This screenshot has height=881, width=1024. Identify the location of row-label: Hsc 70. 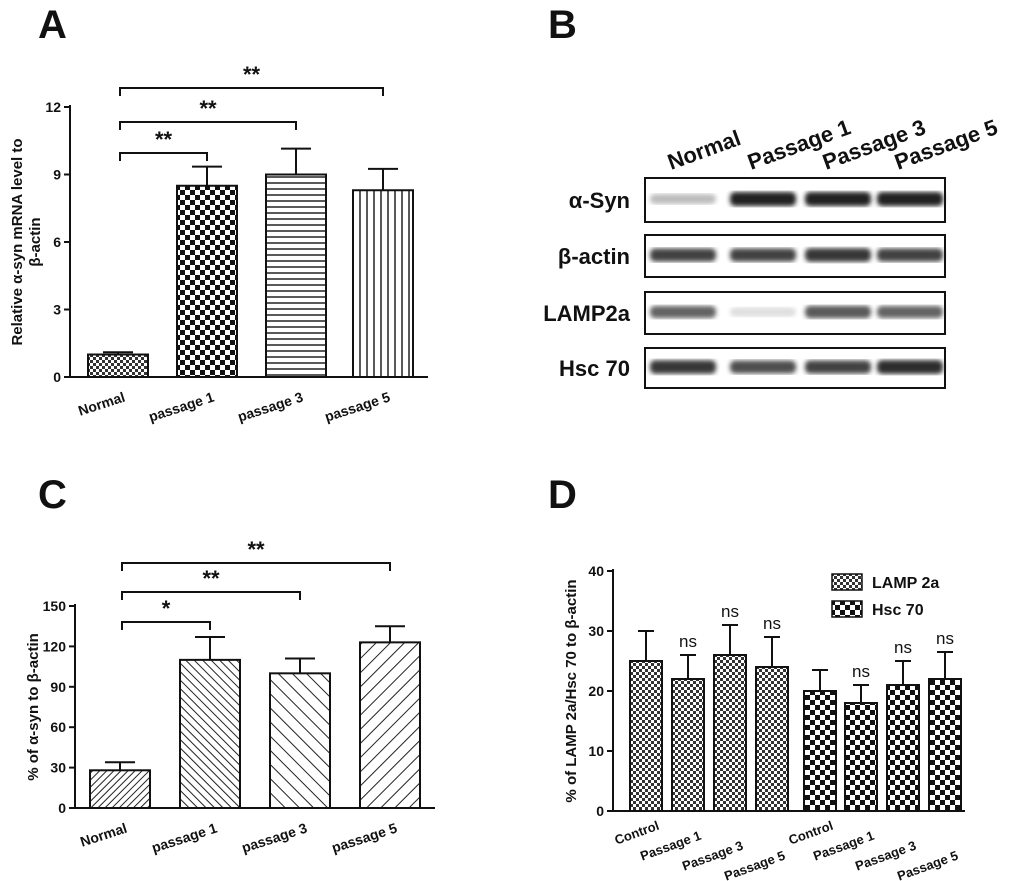
(594, 368).